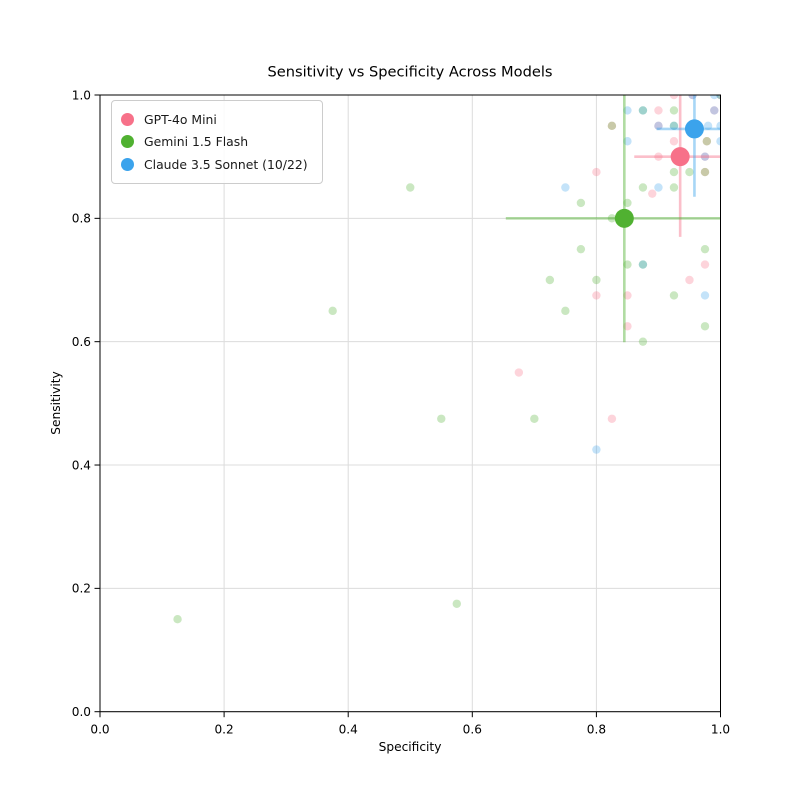 The height and width of the screenshot is (800, 800). Describe the element at coordinates (81, 95) in the screenshot. I see `y-tick-label: 1.0` at that location.